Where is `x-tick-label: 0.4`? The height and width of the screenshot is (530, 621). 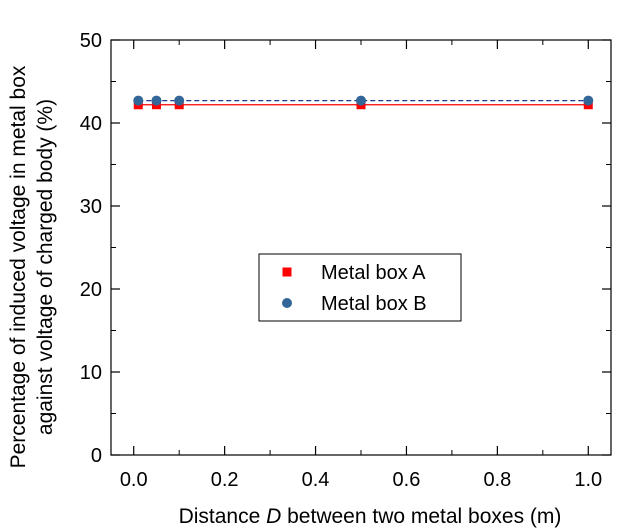 x-tick-label: 0.4 is located at coordinates (316, 480).